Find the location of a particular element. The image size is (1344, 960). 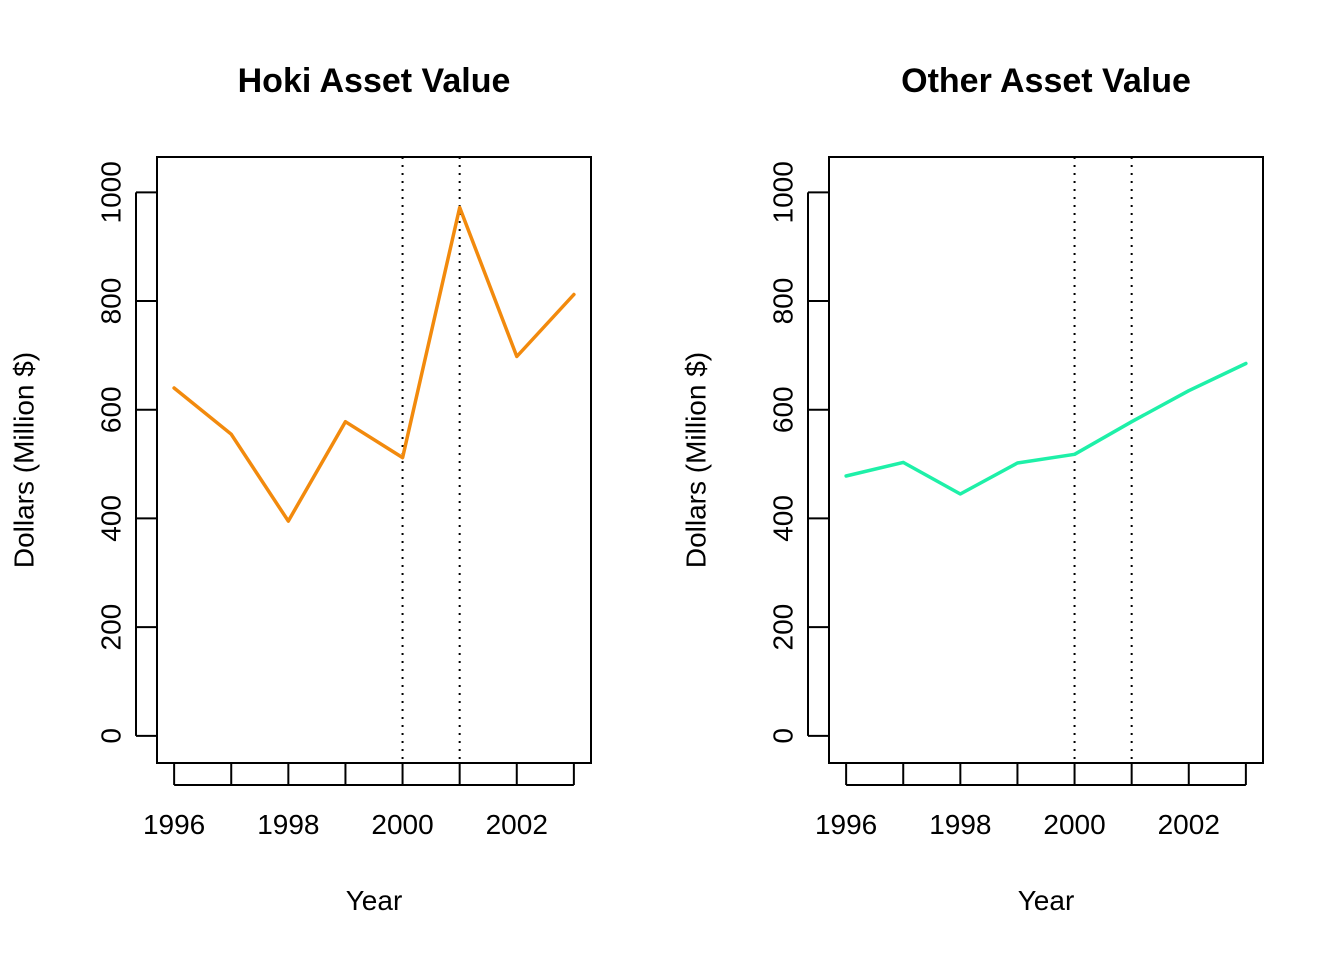

chart-title: Hoki Asset Value is located at coordinates (374, 81).